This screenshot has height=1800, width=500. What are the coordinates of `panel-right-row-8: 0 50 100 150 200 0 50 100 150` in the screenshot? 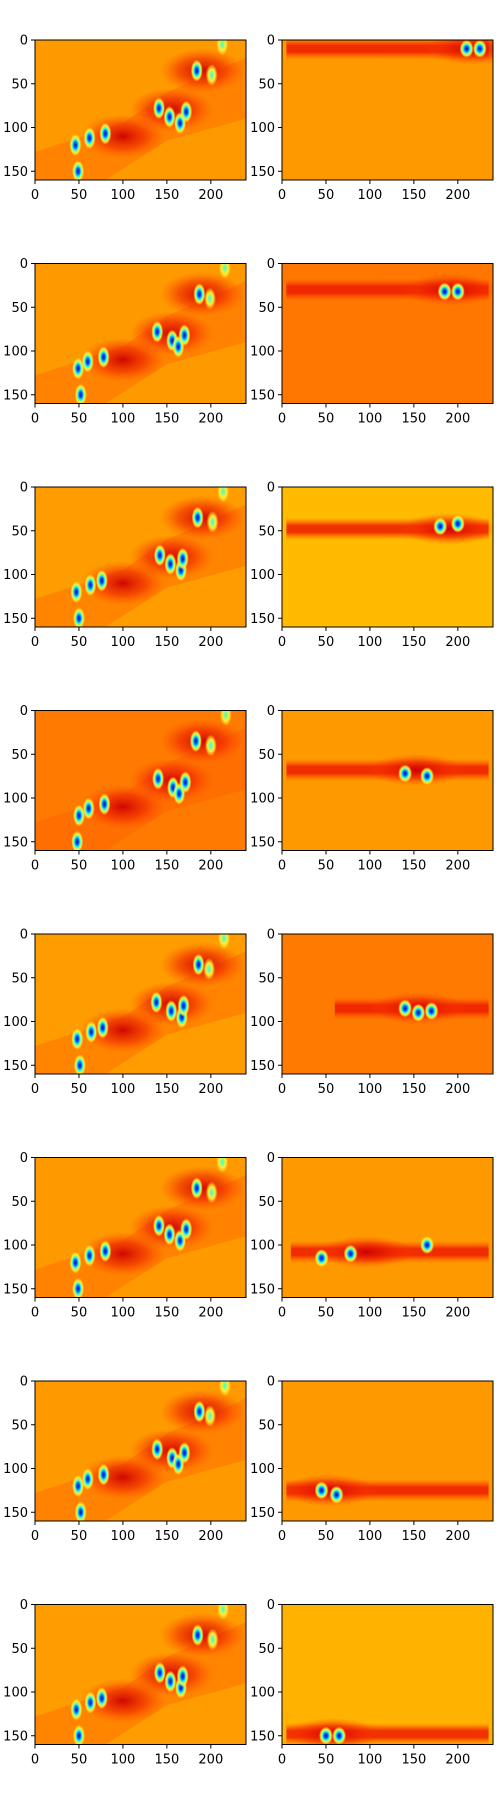 It's located at (372, 1683).